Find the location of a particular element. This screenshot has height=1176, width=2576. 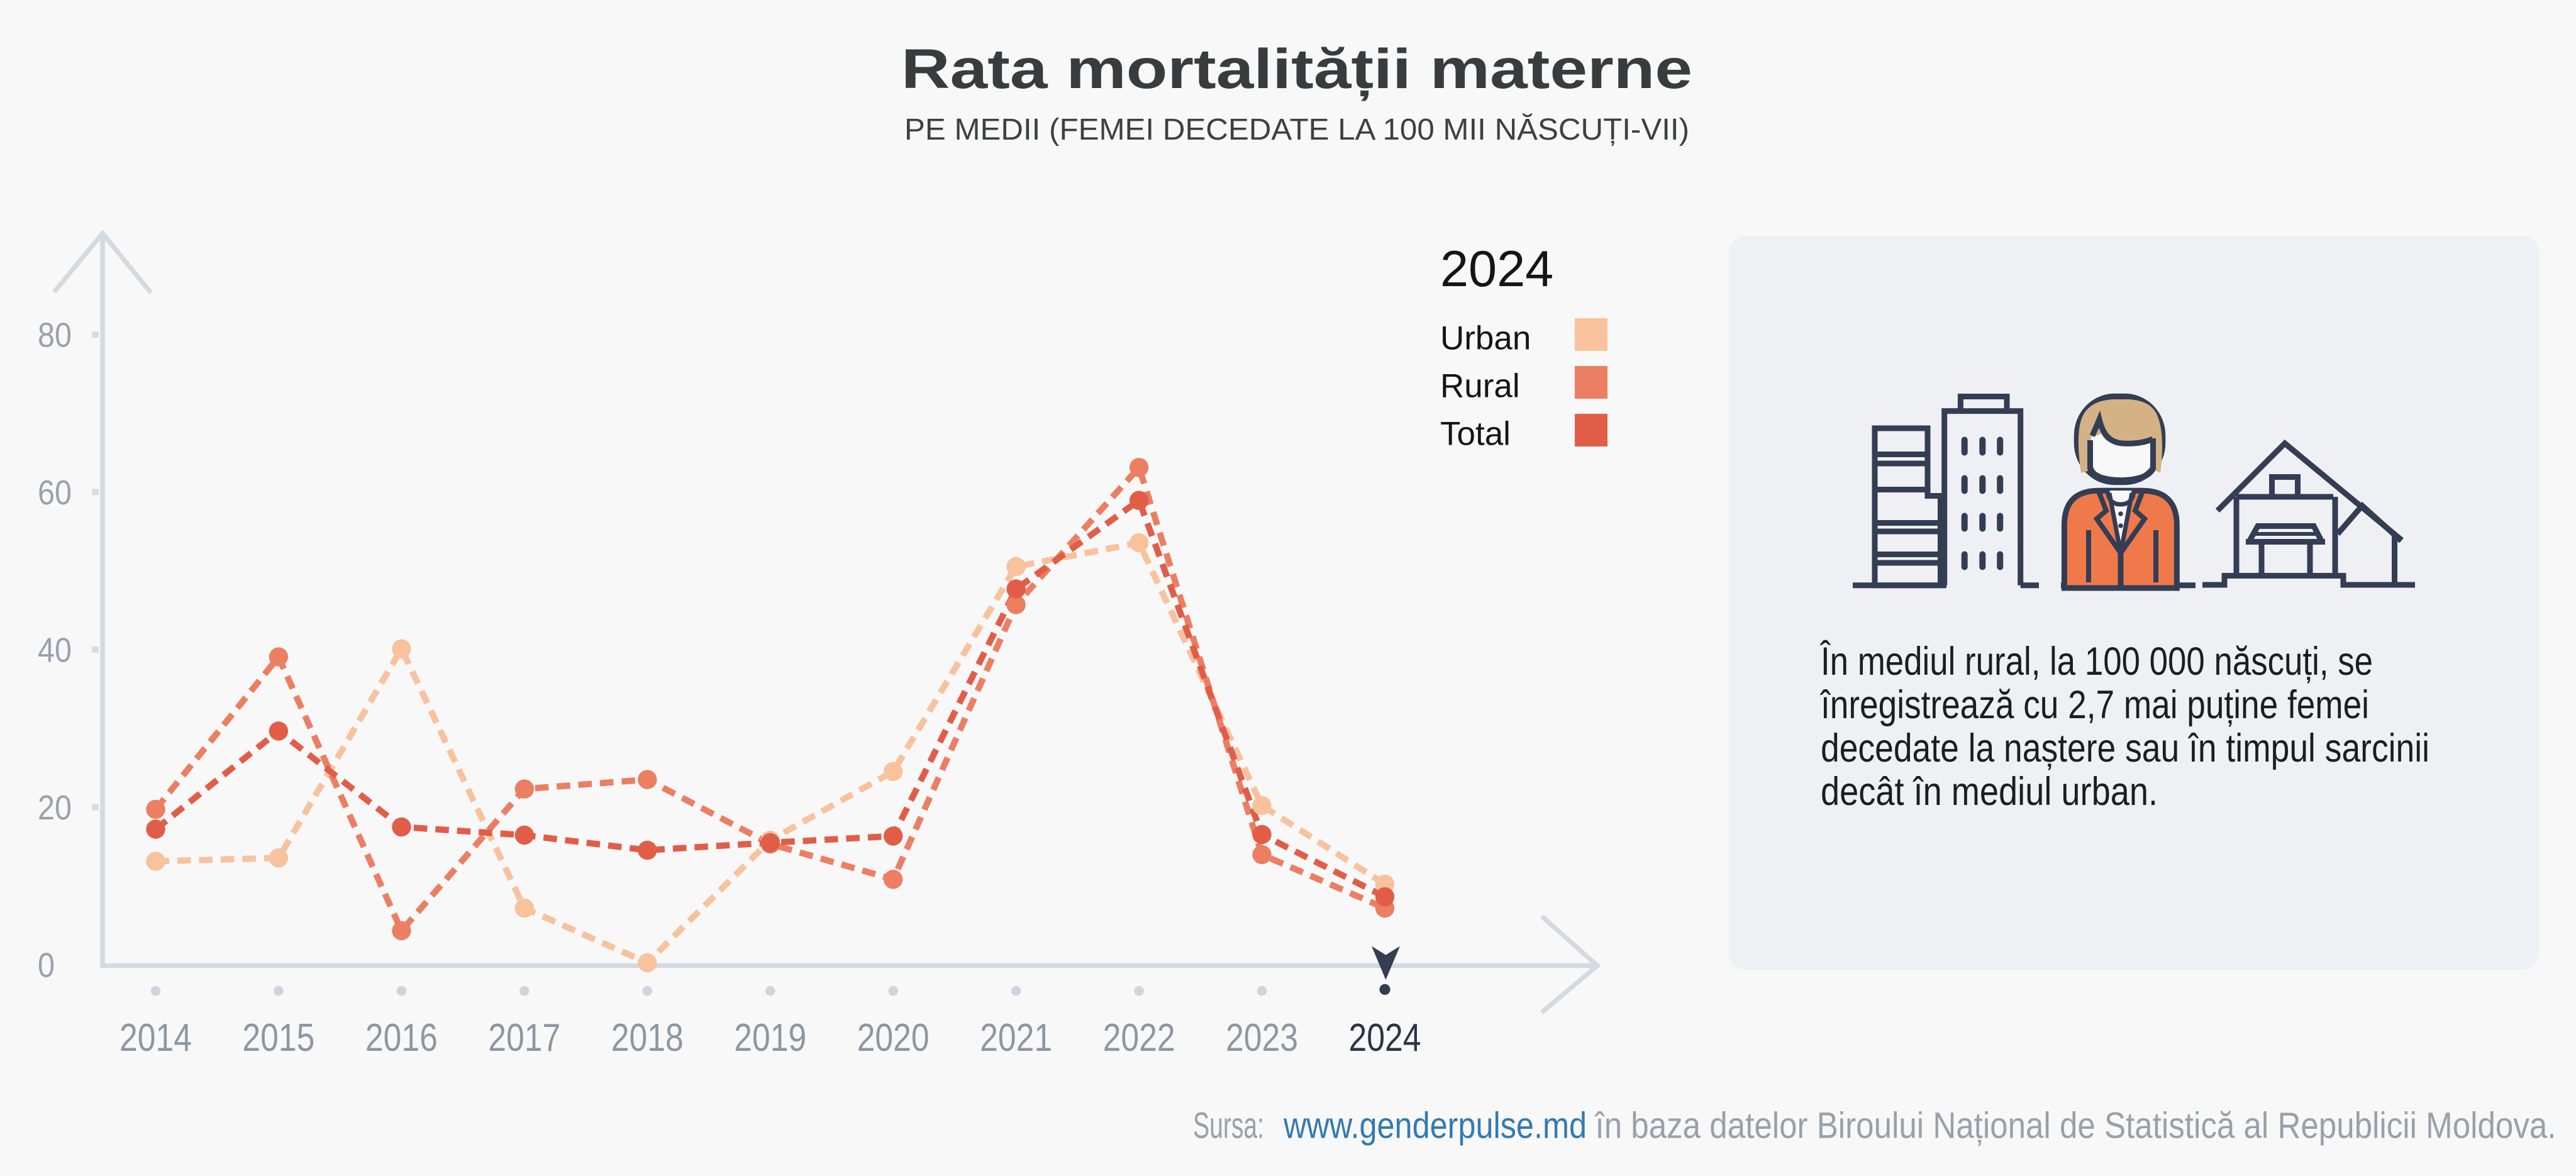

svg-text: 2019 is located at coordinates (770, 1038).